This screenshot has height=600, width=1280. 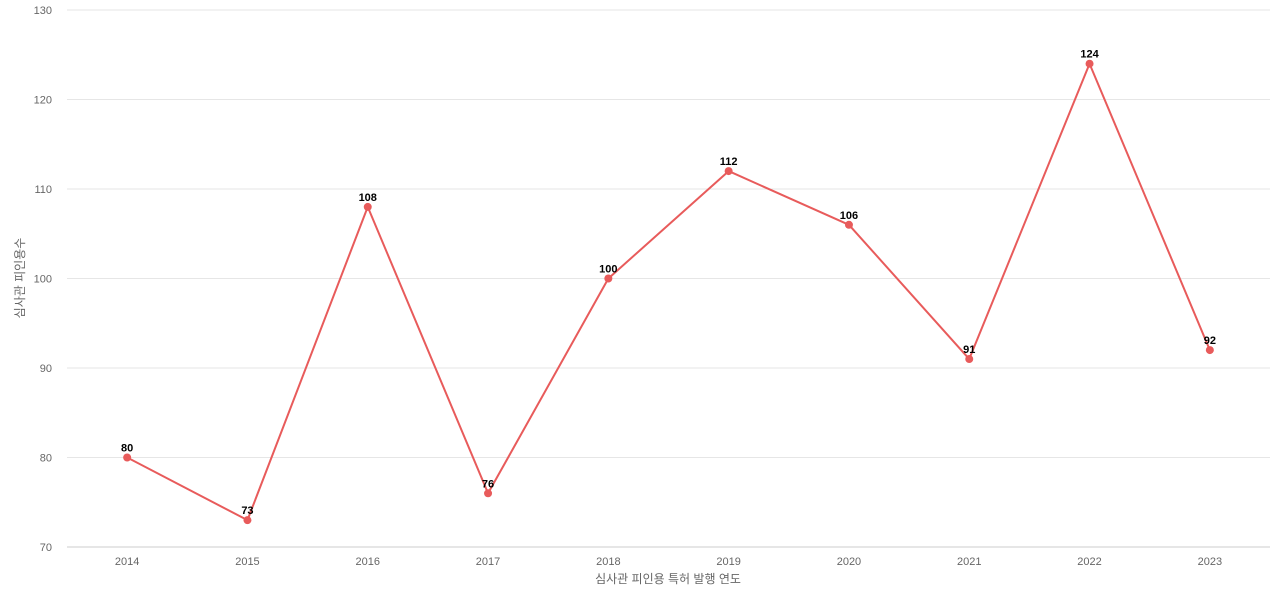 What do you see at coordinates (668, 578) in the screenshot?
I see `x-axis-title: 심사관 피인용 특허 발행 연도` at bounding box center [668, 578].